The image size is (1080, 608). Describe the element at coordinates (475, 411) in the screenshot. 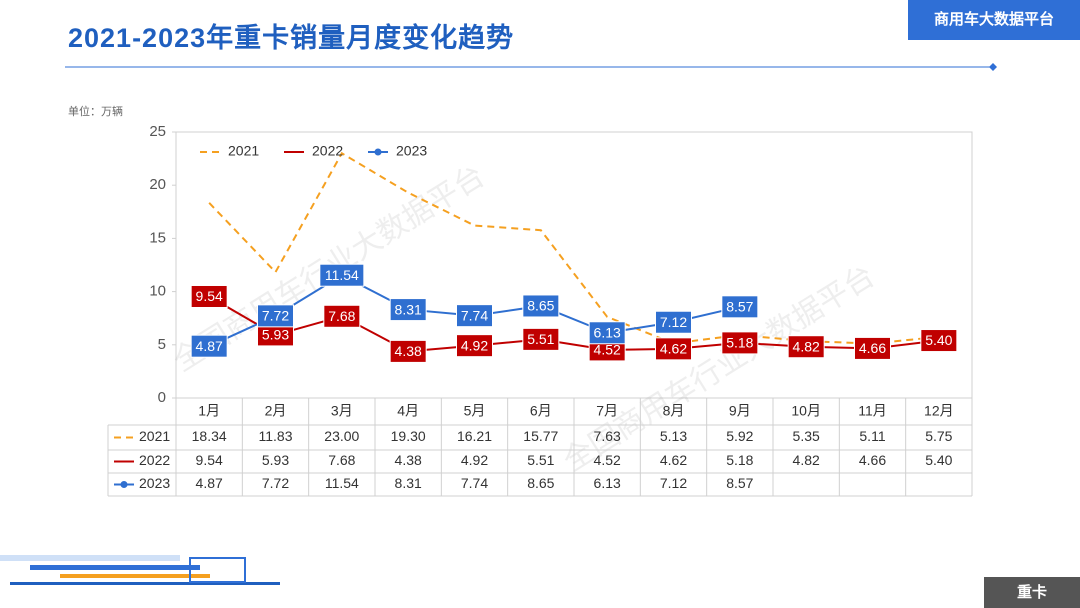

I see `x-tick-label: 5月` at that location.